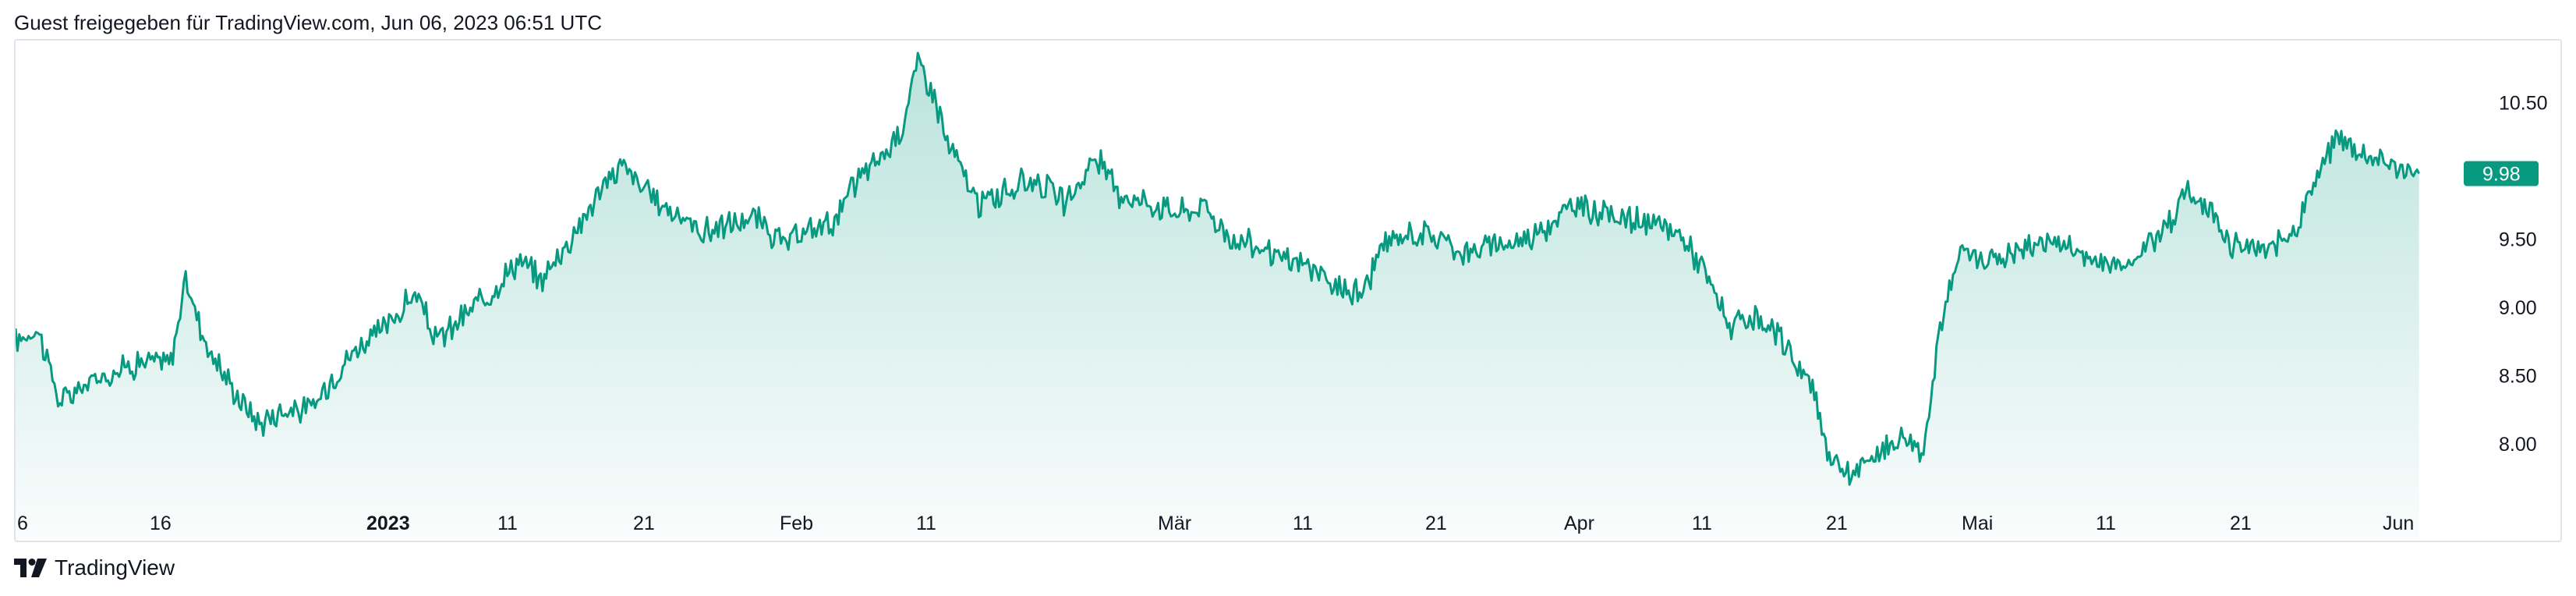 The height and width of the screenshot is (596, 2576). I want to click on brand-name: TradingView, so click(115, 567).